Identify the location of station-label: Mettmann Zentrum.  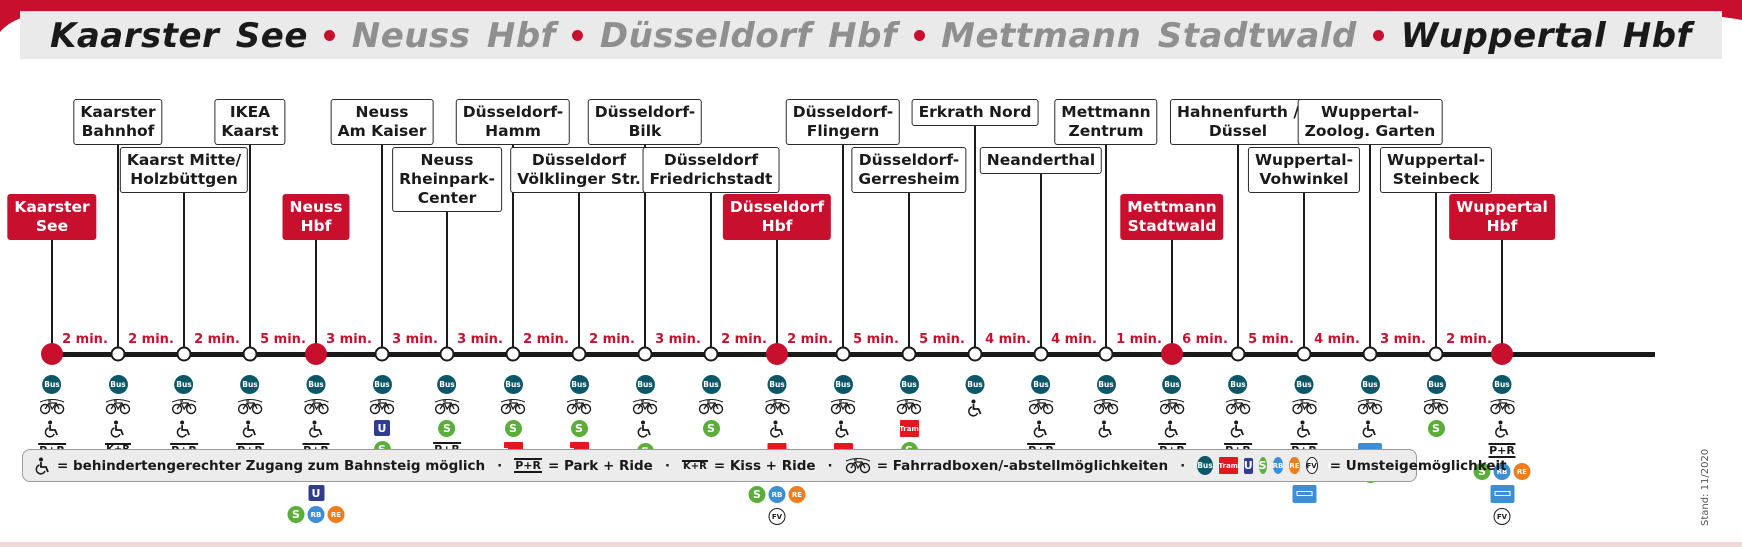
(1106, 122).